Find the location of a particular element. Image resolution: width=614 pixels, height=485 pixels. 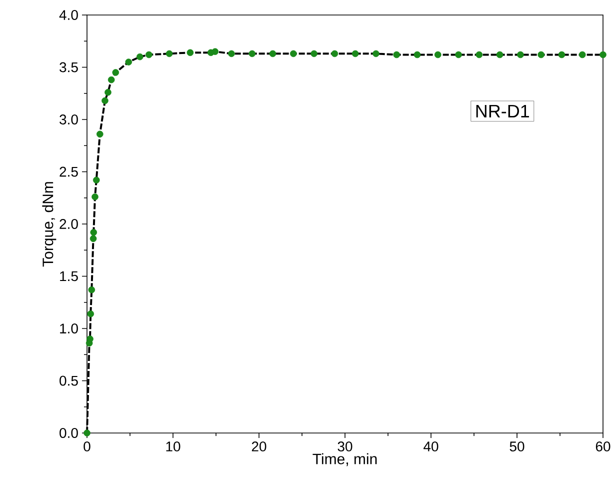

annotation: NR-D1 is located at coordinates (502, 111).